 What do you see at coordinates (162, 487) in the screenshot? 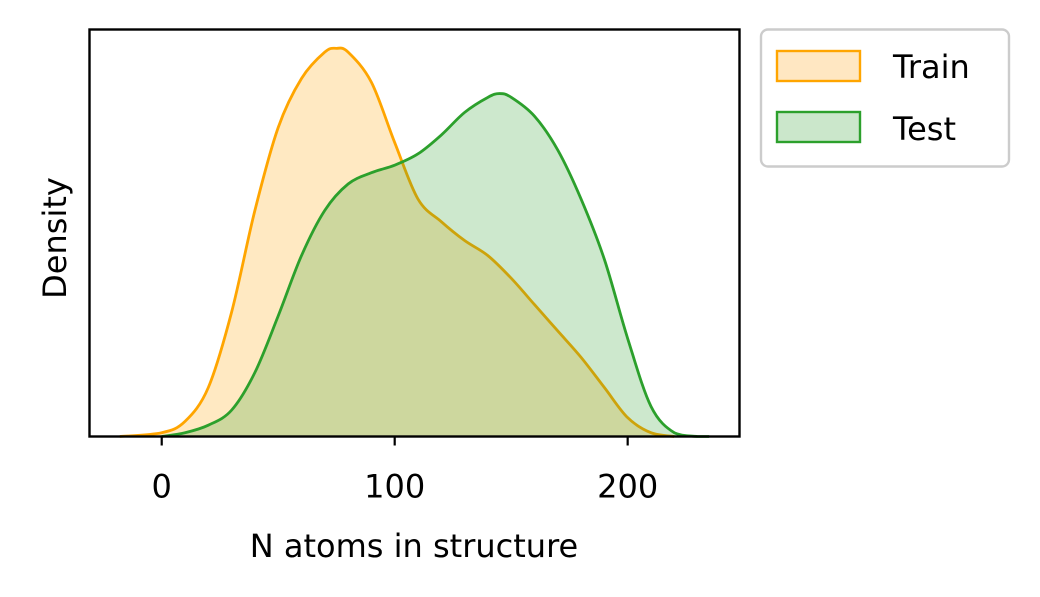
I see `x-tick-label: 0` at bounding box center [162, 487].